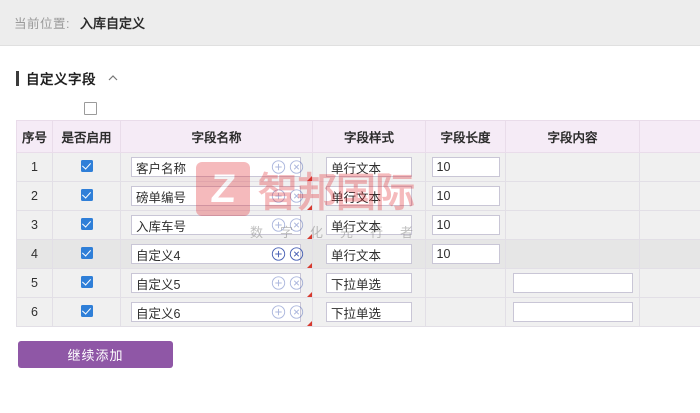 The image size is (700, 413). Describe the element at coordinates (369, 136) in the screenshot. I see `col-header-style: 字段样式` at that location.